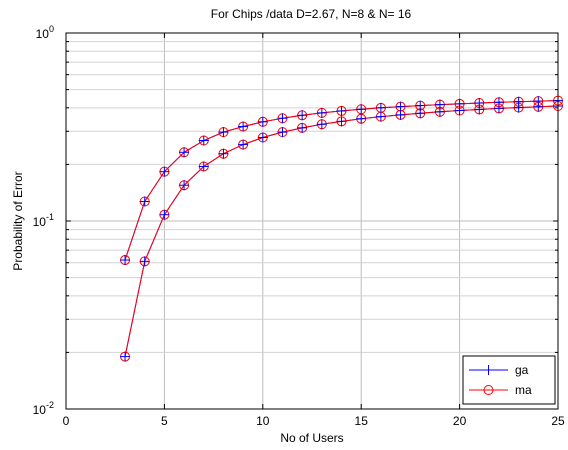  I want to click on legend-label-ga: ga, so click(522, 370).